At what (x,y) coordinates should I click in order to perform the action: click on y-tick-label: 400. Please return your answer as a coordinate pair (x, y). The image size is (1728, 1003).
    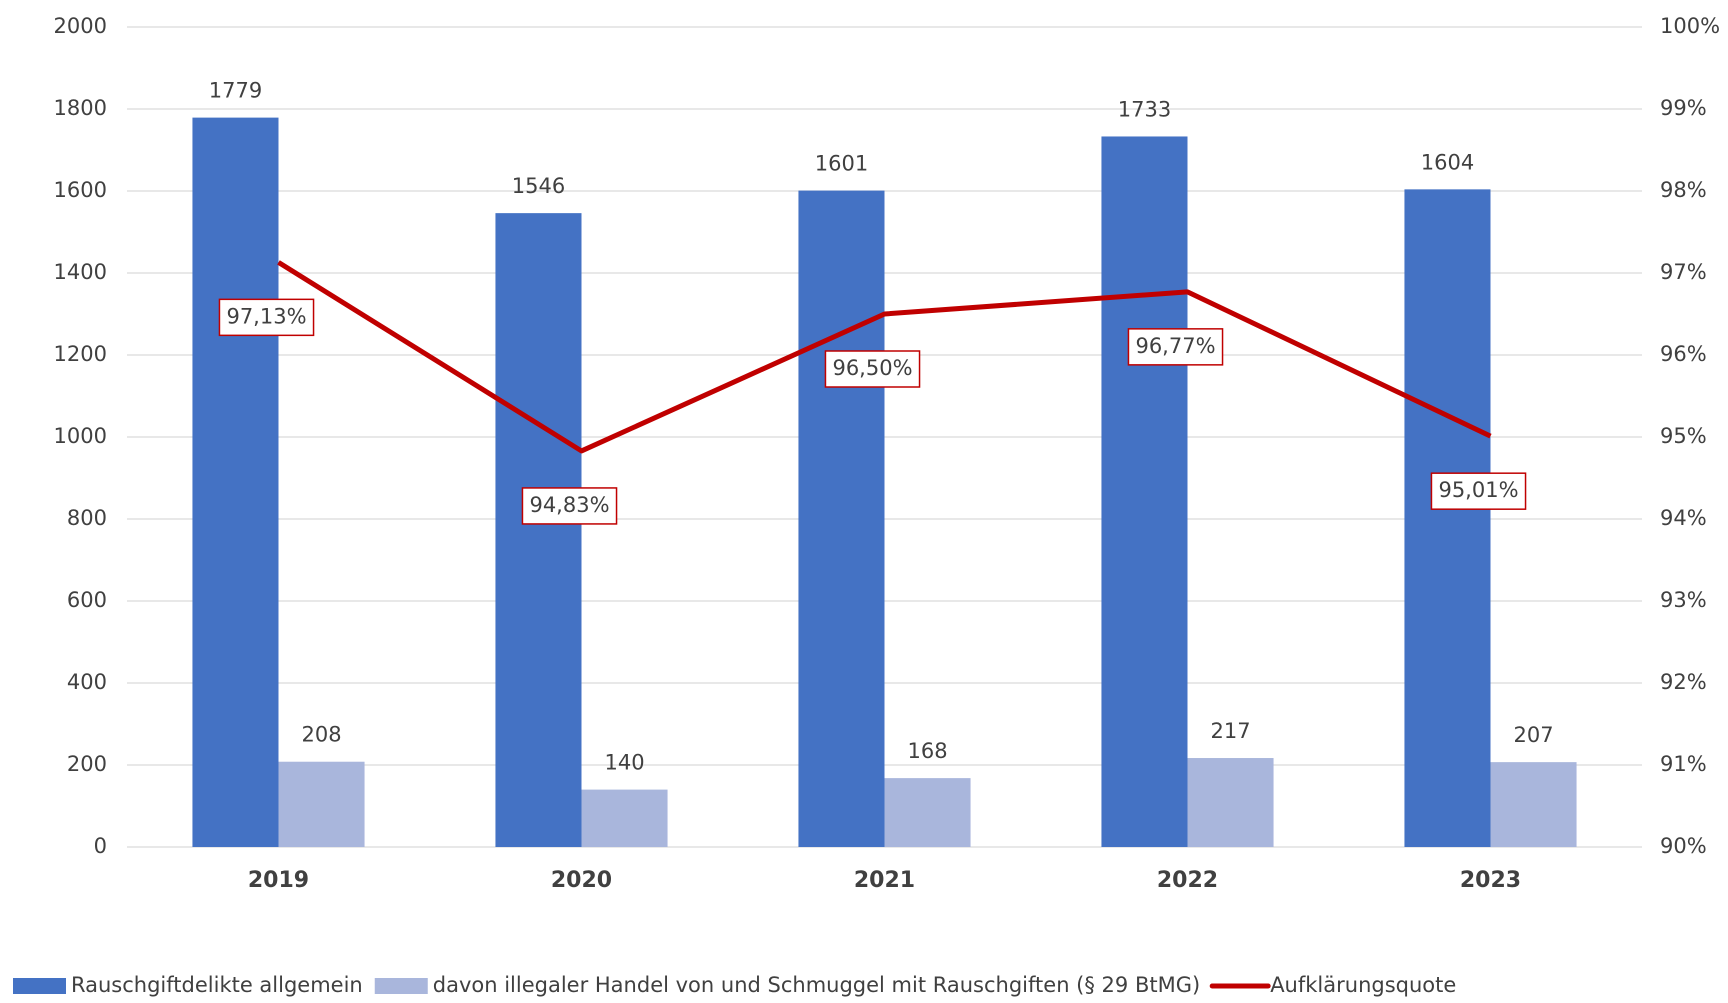
    Looking at the image, I should click on (87, 682).